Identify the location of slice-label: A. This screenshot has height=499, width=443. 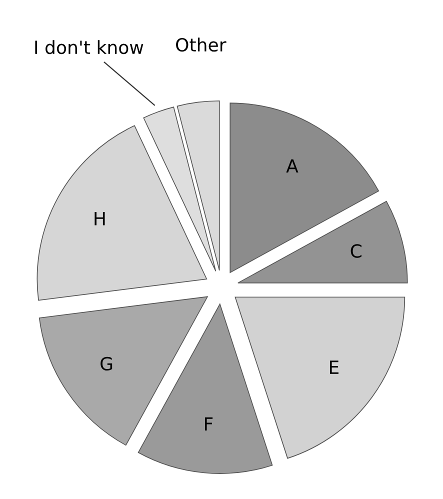
(292, 166).